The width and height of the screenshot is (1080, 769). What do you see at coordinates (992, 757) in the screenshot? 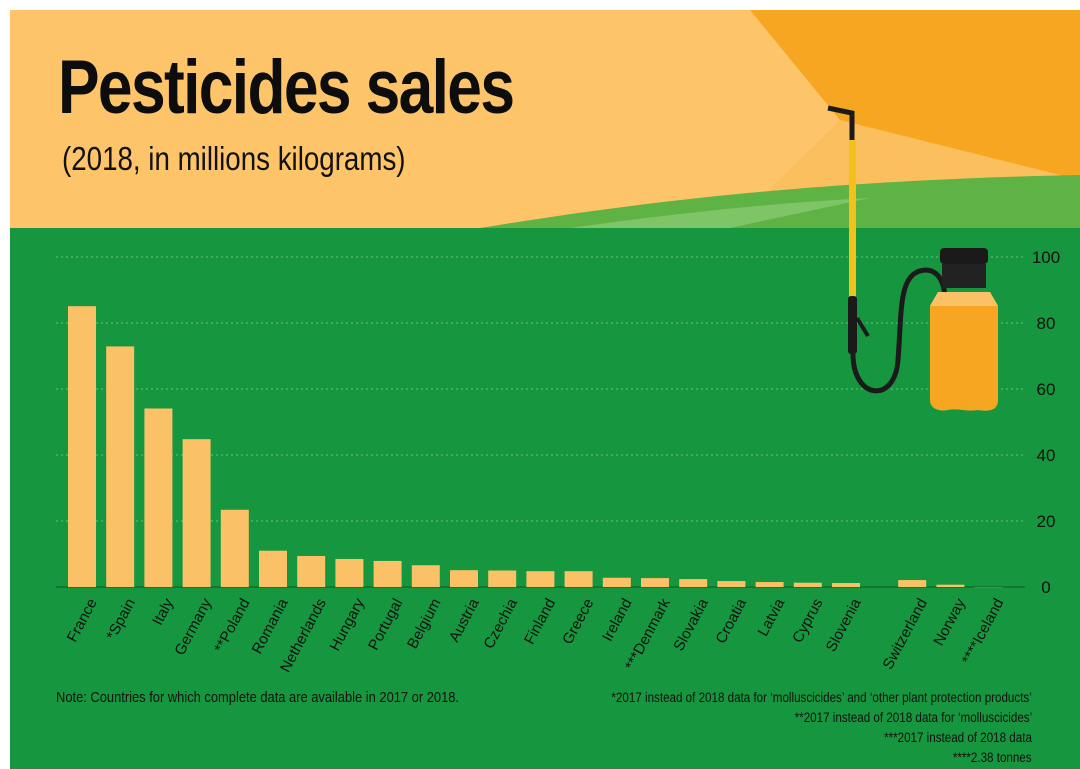
I see `footnote-4: ****2.38 tonnes` at bounding box center [992, 757].